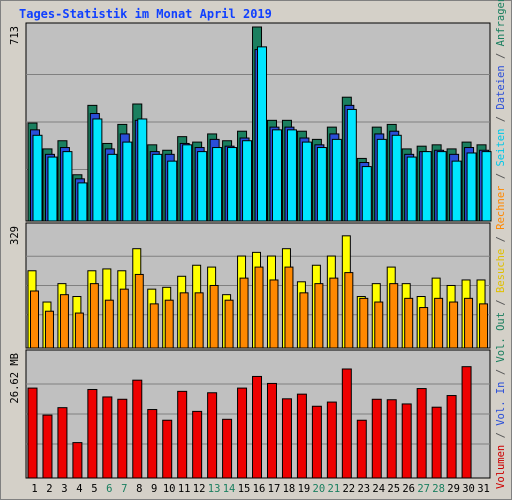 The height and width of the screenshot is (500, 512). I want to click on day-label-20: 20, so click(319, 489).